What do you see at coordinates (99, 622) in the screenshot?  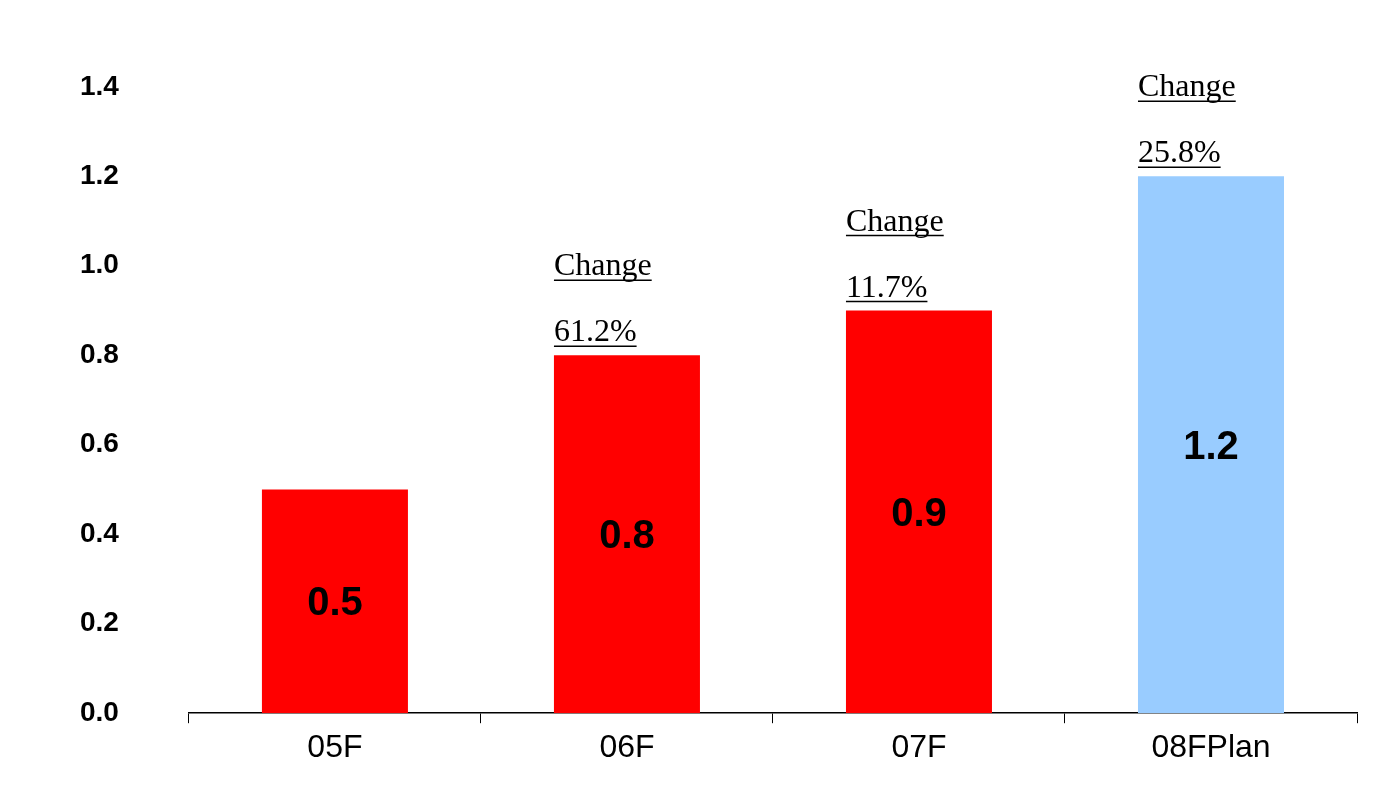 I see `y-tick-label: 0.2` at bounding box center [99, 622].